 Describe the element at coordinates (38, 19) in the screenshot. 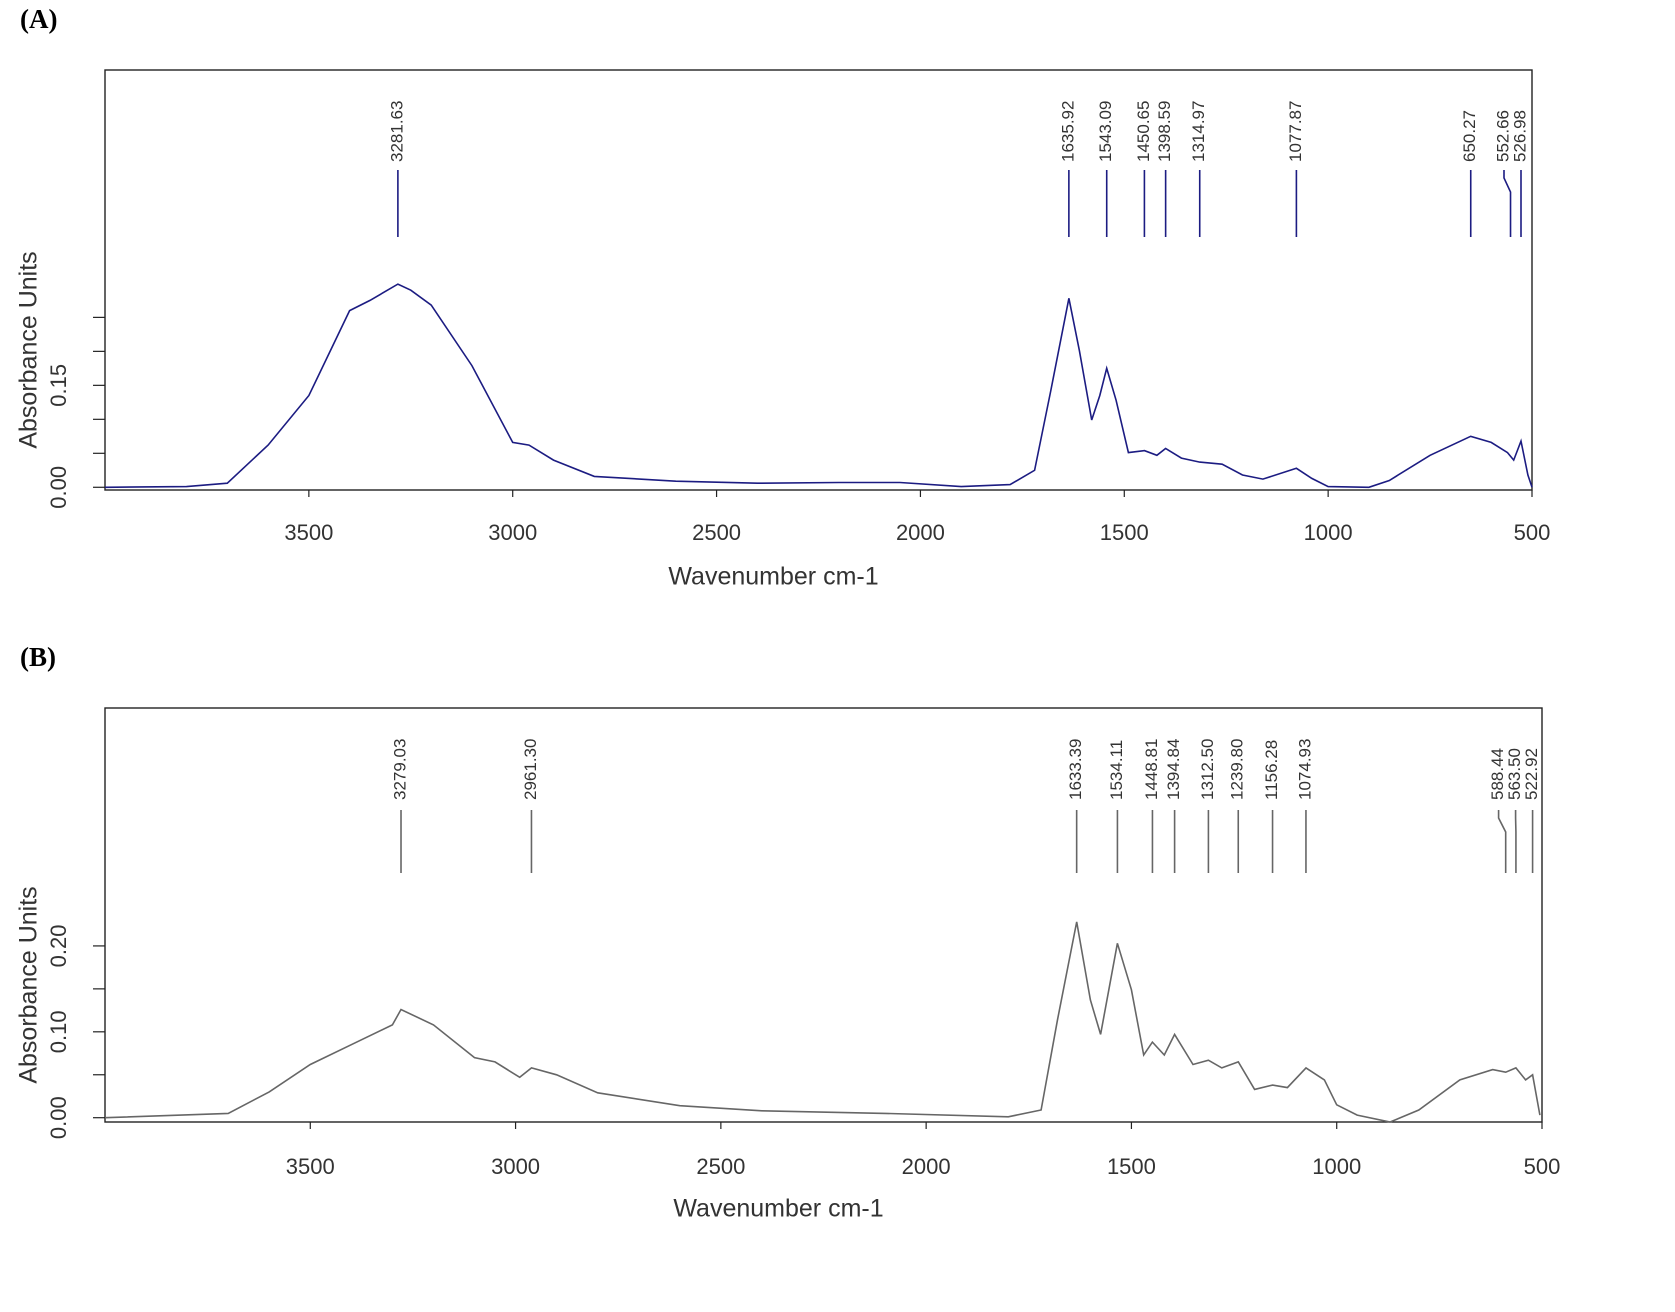

I see `panel-label: (A)` at that location.